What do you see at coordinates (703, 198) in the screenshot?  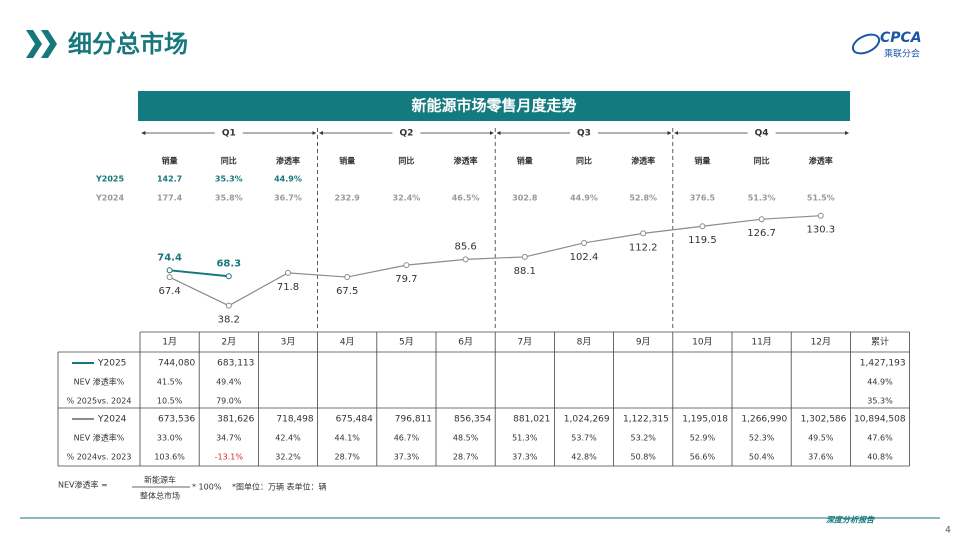 I see `summary-value: 376.5` at bounding box center [703, 198].